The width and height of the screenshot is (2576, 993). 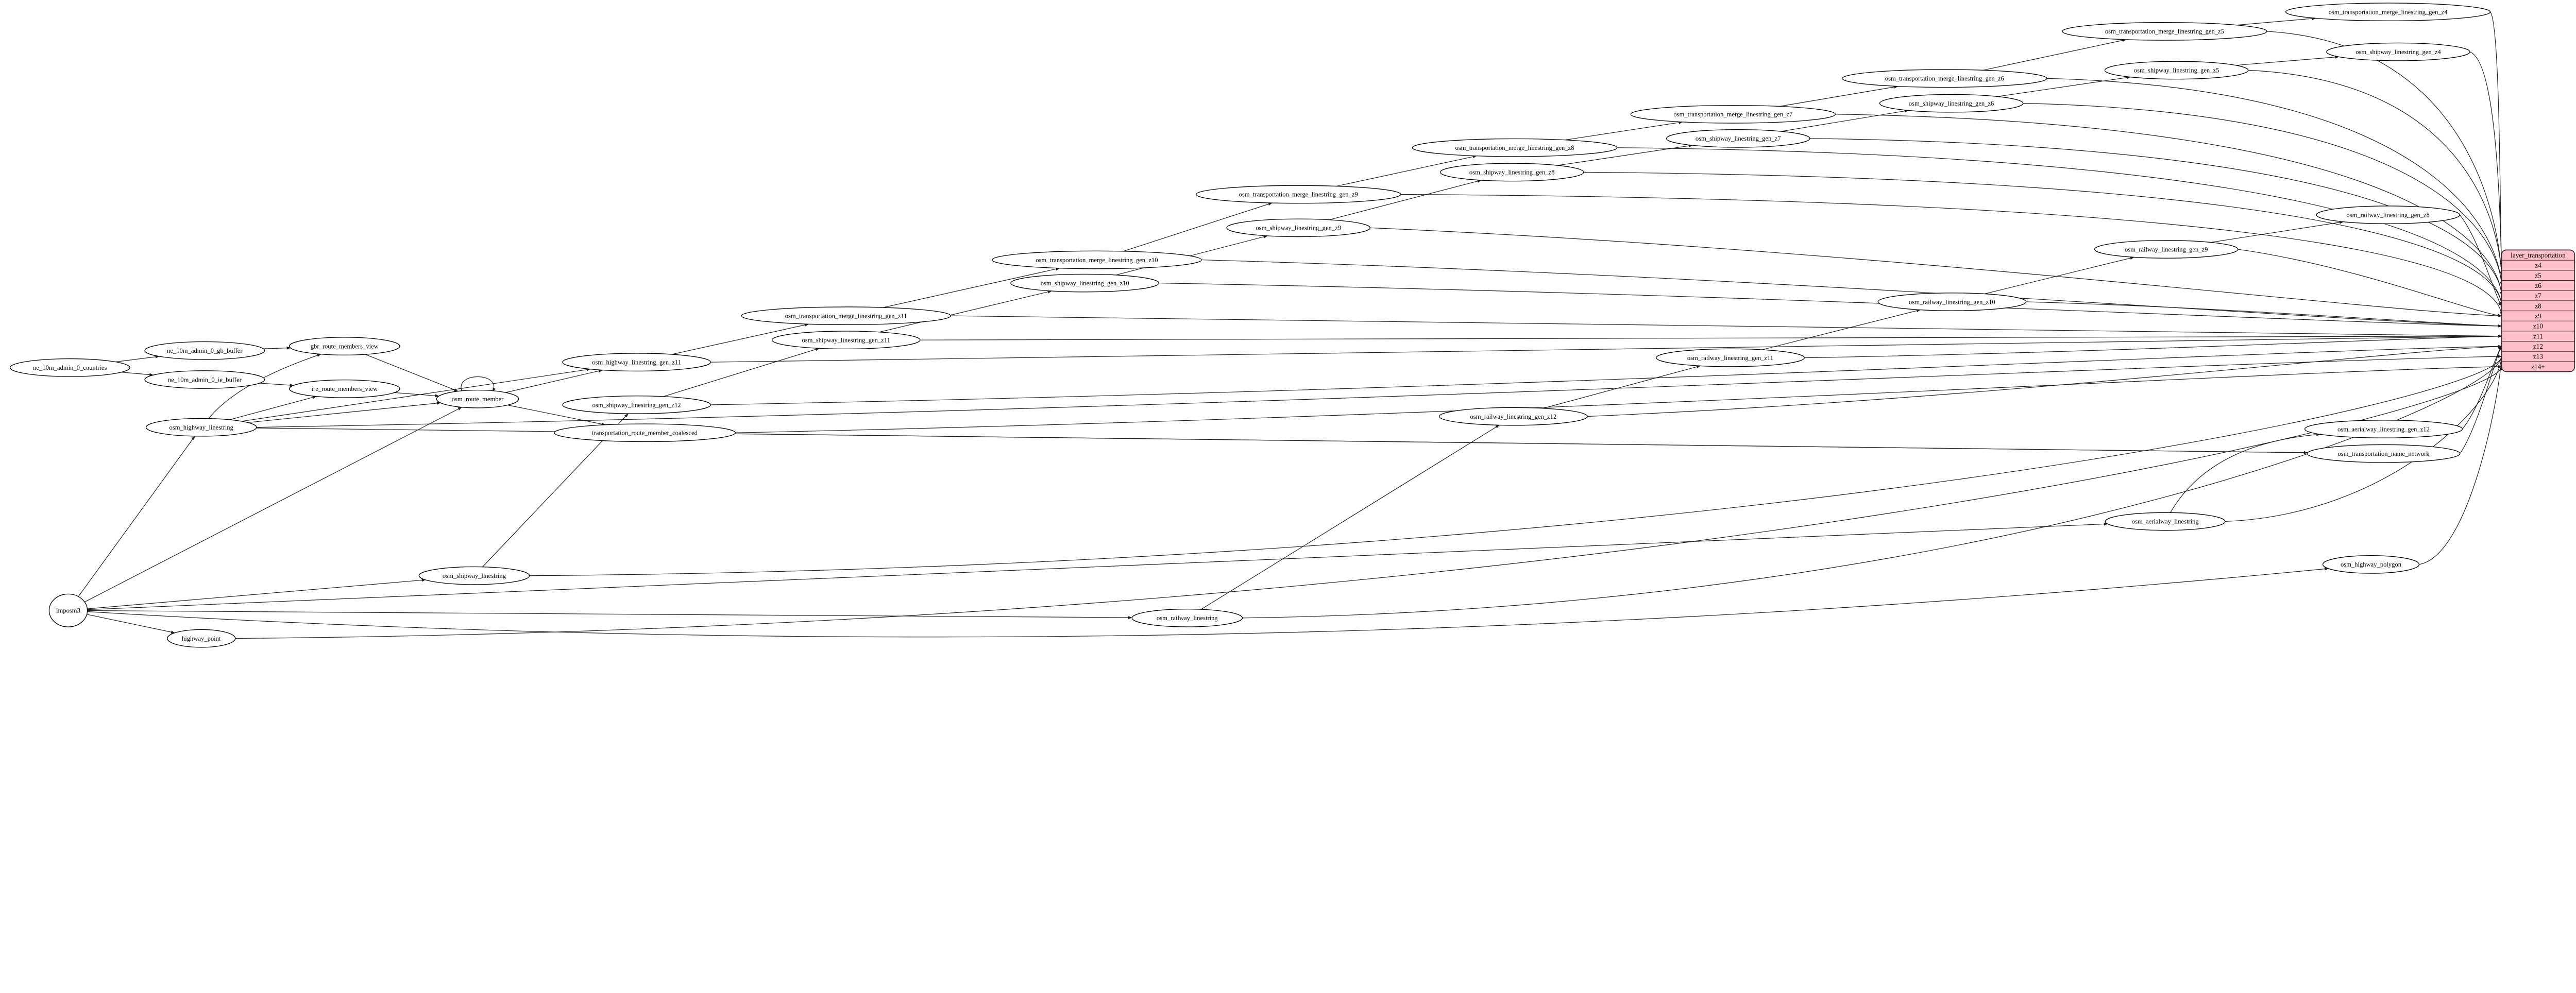 I want to click on edge-s10-s9, so click(x=1191, y=255).